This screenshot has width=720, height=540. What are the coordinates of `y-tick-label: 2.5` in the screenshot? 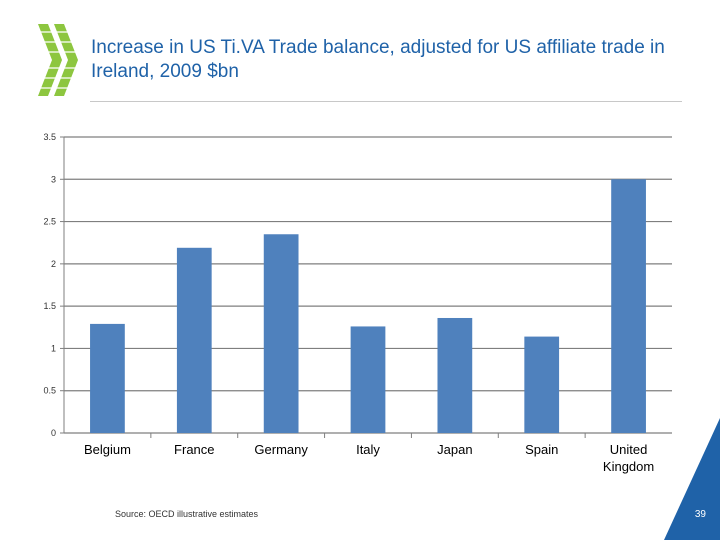 It's located at (49, 222).